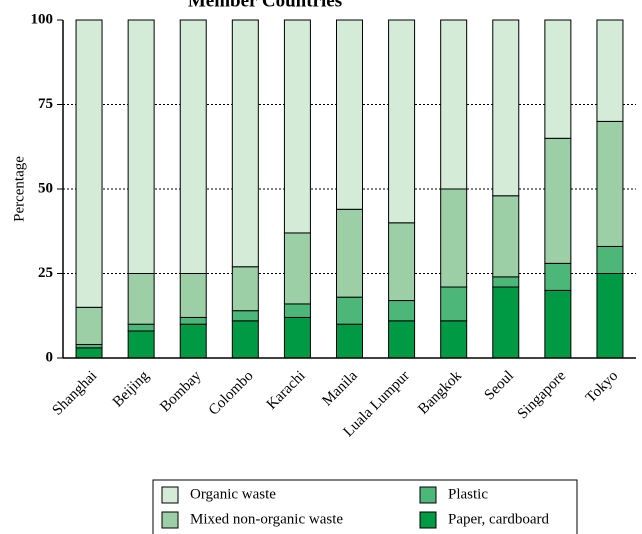 The image size is (642, 534). Describe the element at coordinates (45, 273) in the screenshot. I see `y-tick-label: 25` at that location.